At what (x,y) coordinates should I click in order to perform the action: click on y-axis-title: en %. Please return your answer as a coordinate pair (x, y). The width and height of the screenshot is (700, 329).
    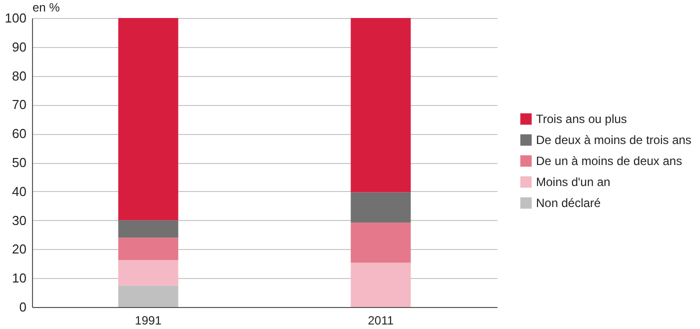
    Looking at the image, I should click on (46, 7).